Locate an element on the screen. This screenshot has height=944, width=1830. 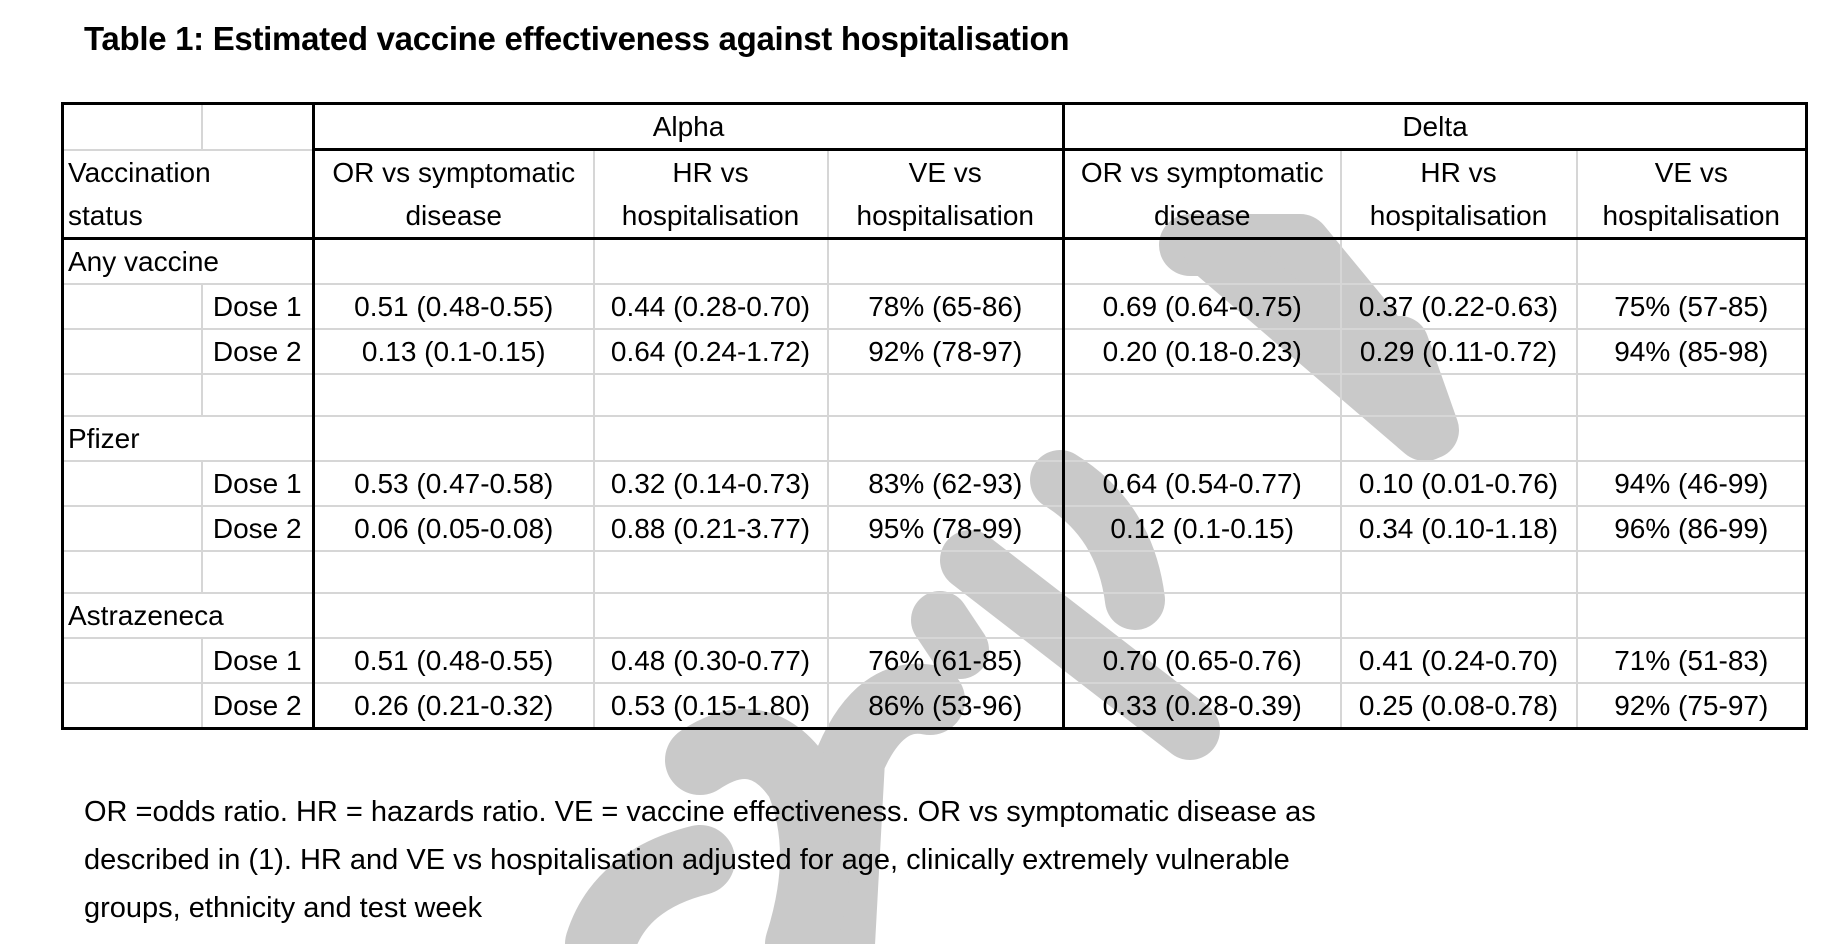
table-value-cell: 0.69 (0.64-0.75) is located at coordinates (1202, 306).